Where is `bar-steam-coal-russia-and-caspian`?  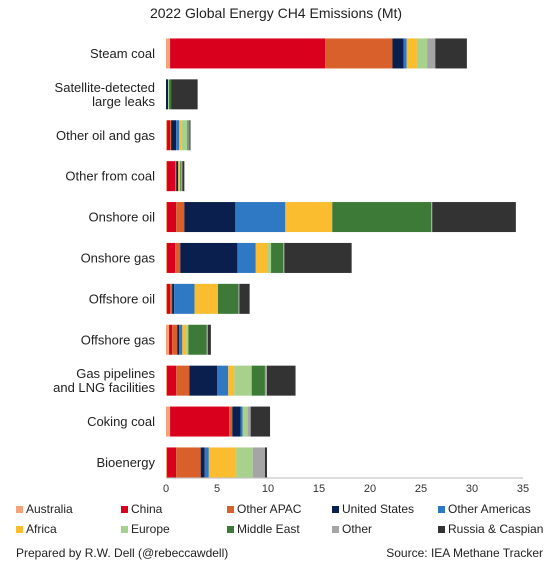
bar-steam-coal-russia-and-caspian is located at coordinates (451, 53).